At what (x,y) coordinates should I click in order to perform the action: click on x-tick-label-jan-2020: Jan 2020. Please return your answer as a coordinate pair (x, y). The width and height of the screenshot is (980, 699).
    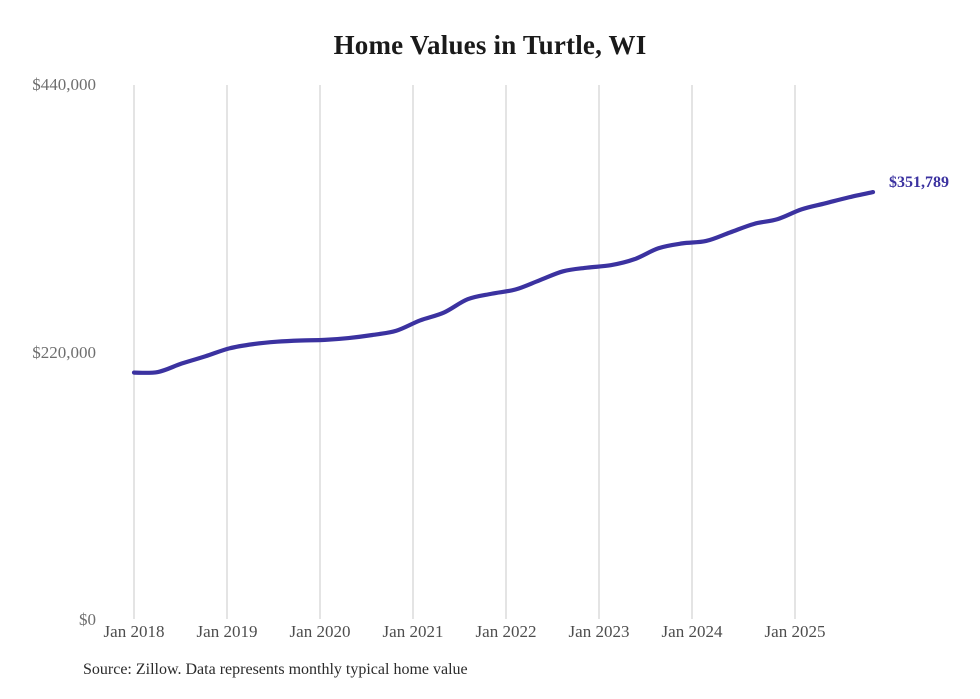
    Looking at the image, I should click on (320, 631).